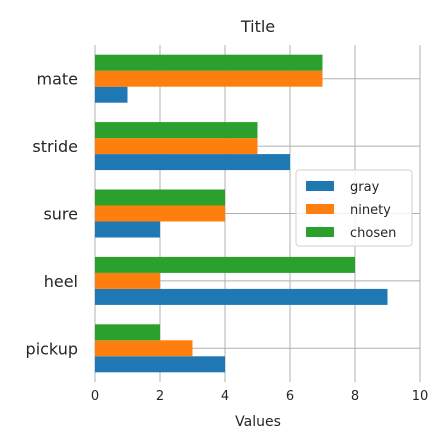  What do you see at coordinates (225, 396) in the screenshot?
I see `x-tick-label-4: 4` at bounding box center [225, 396].